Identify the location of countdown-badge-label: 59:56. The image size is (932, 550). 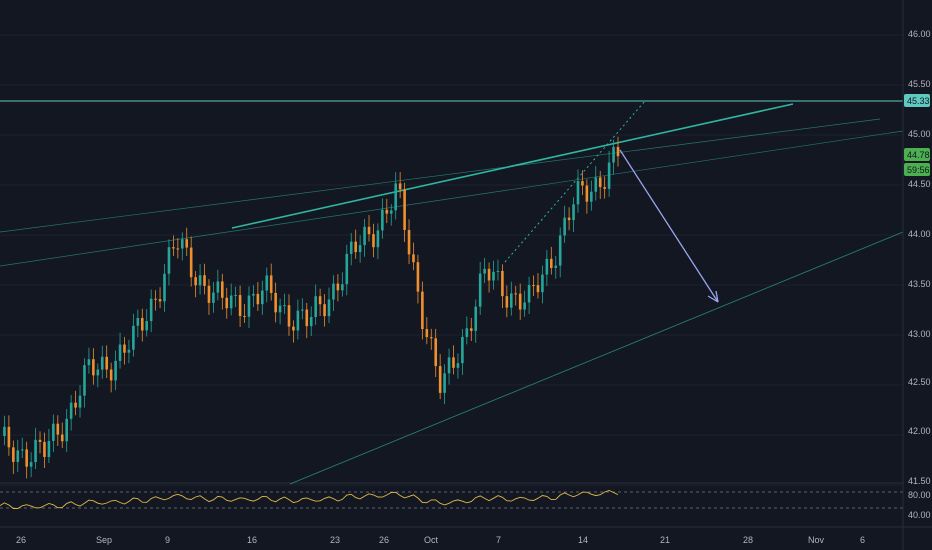
(918, 170).